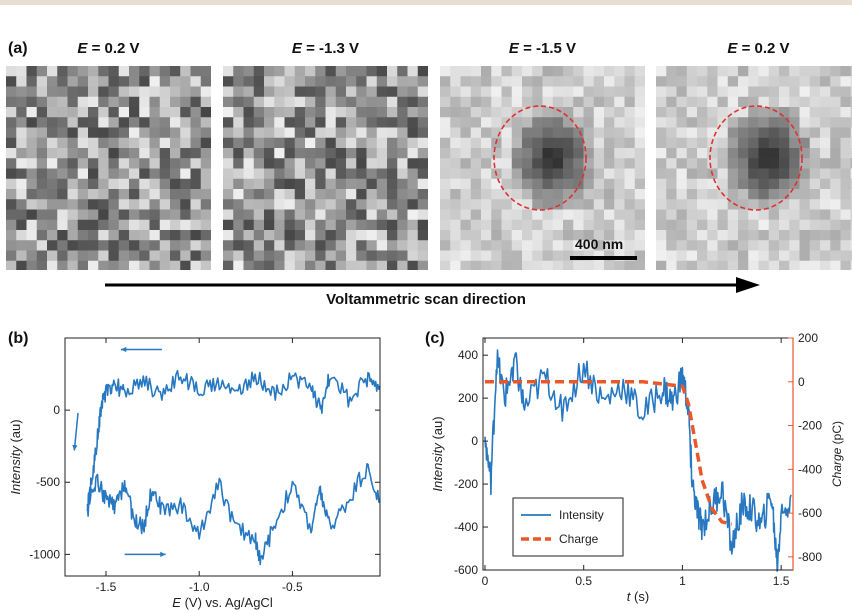 The height and width of the screenshot is (610, 852). I want to click on legend-charge-label: Charge, so click(579, 539).